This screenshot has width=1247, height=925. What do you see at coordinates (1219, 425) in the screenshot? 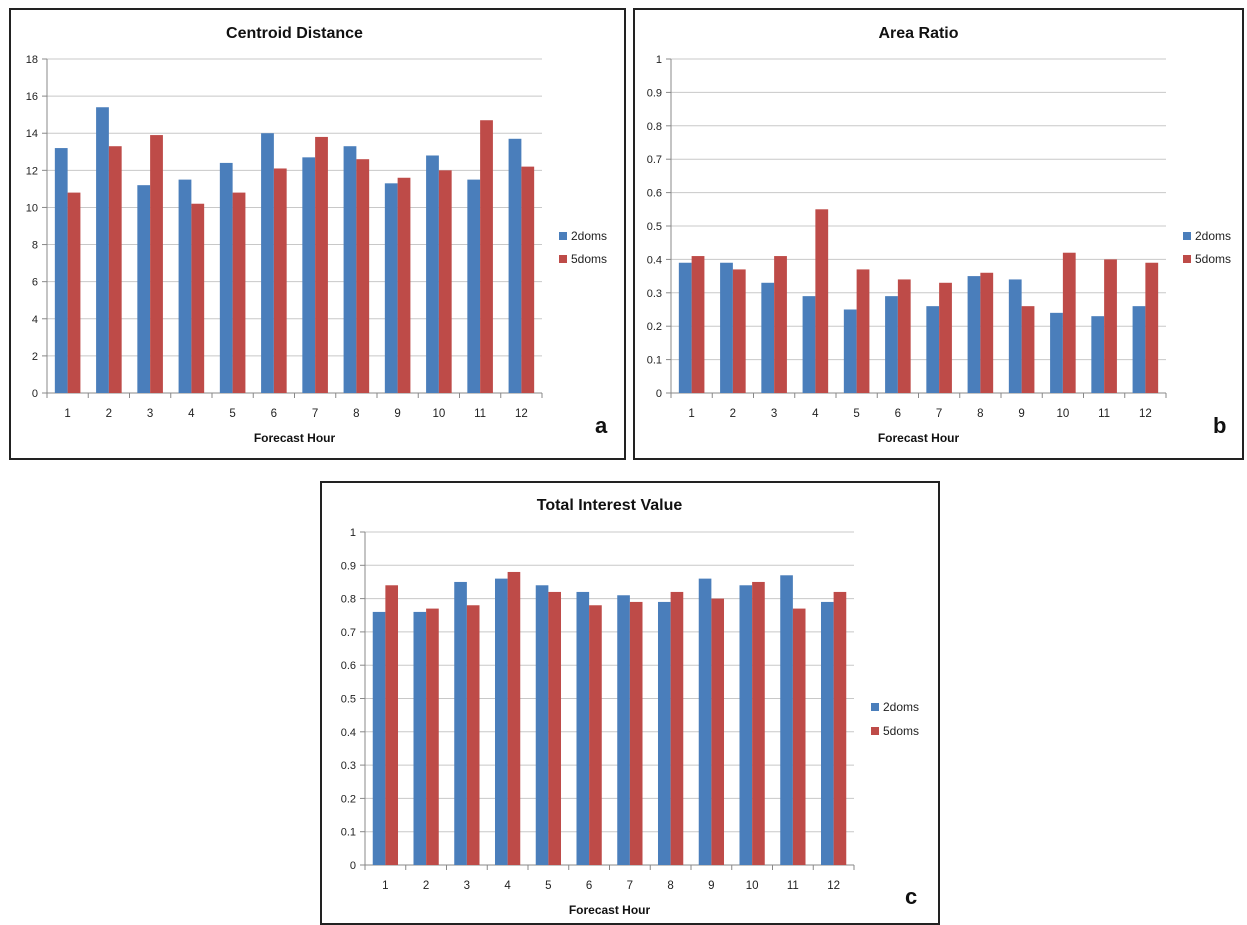
I see `panel-letter: b` at bounding box center [1219, 425].